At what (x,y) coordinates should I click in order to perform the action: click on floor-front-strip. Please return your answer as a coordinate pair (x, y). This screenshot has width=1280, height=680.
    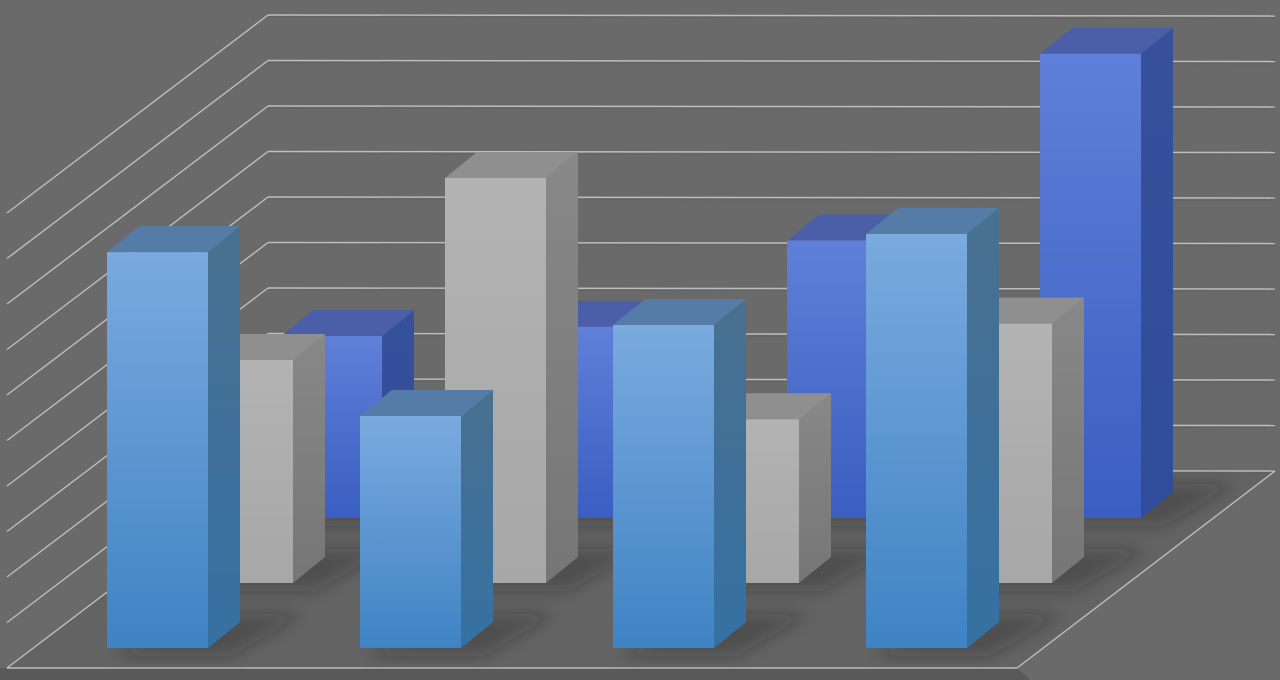
    Looking at the image, I should click on (515, 674).